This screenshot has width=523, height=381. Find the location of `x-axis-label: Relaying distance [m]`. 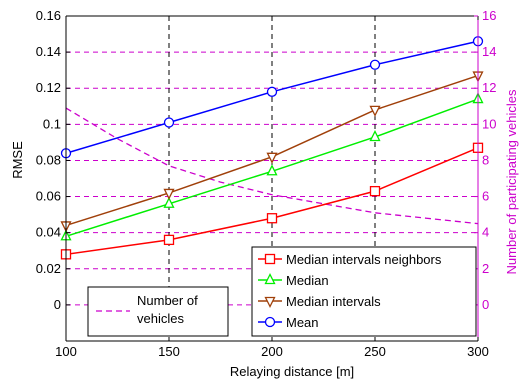

x-axis-label: Relaying distance [m] is located at coordinates (292, 371).